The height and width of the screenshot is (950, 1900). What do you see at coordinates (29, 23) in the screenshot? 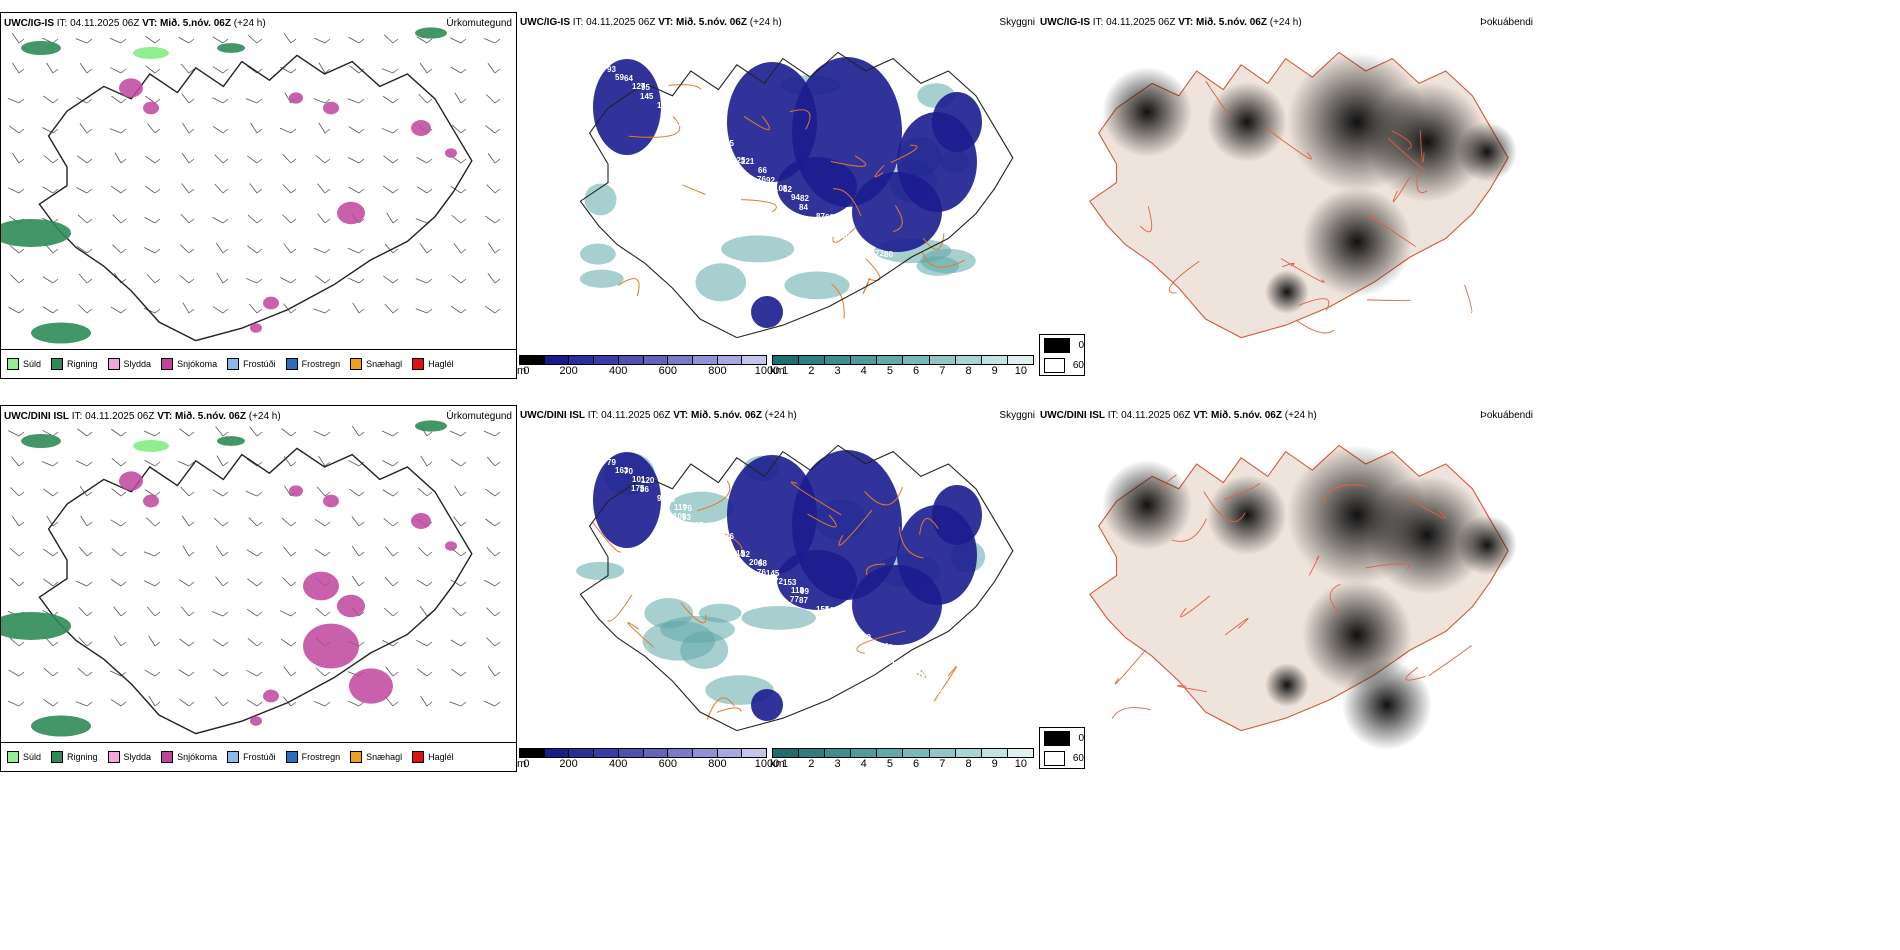
I see `model-name: UWC/IG-IS` at bounding box center [29, 23].